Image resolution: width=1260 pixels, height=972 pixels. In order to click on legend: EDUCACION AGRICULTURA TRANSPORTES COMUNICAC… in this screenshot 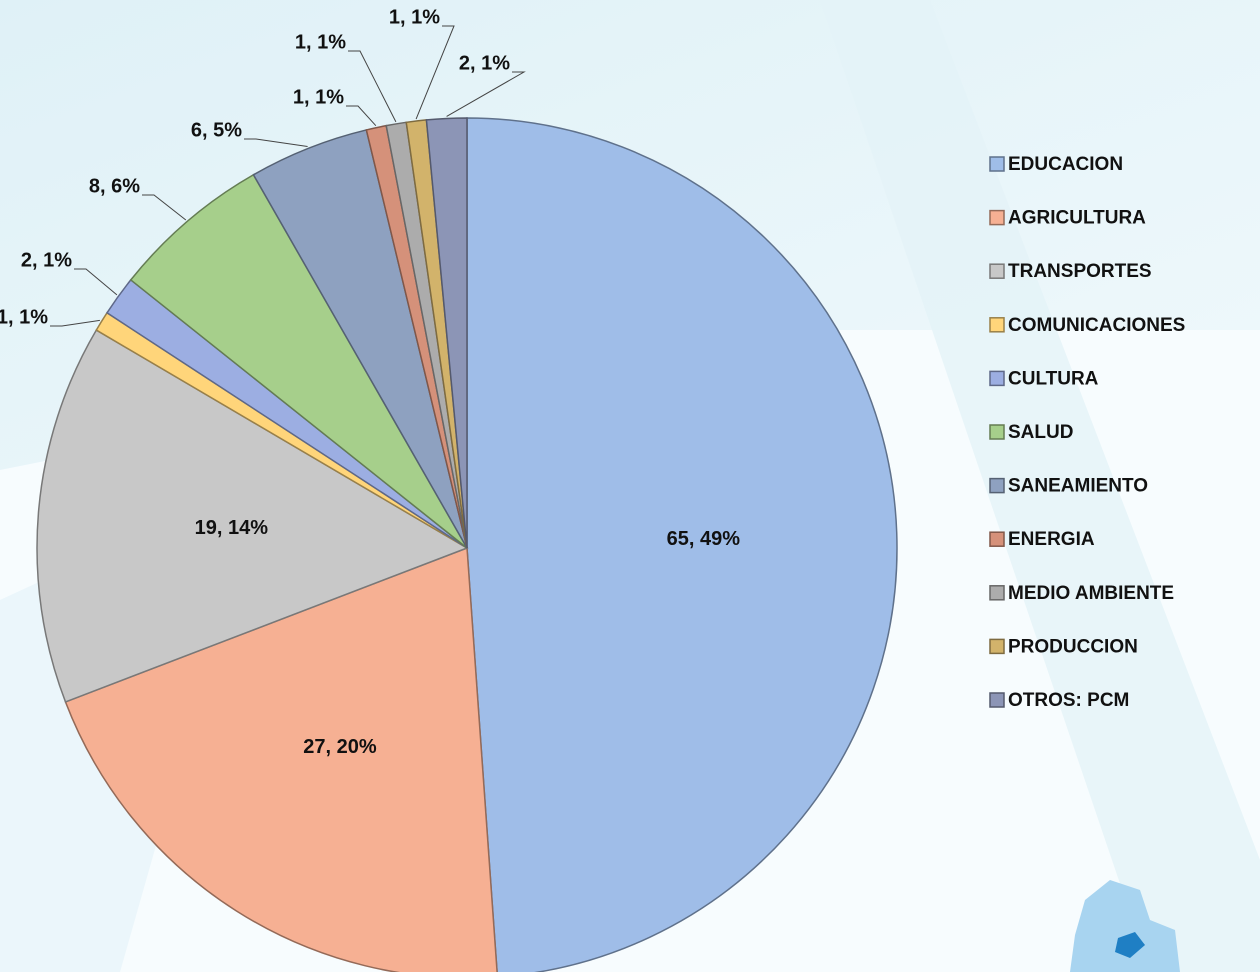, I will do `click(1087, 432)`.